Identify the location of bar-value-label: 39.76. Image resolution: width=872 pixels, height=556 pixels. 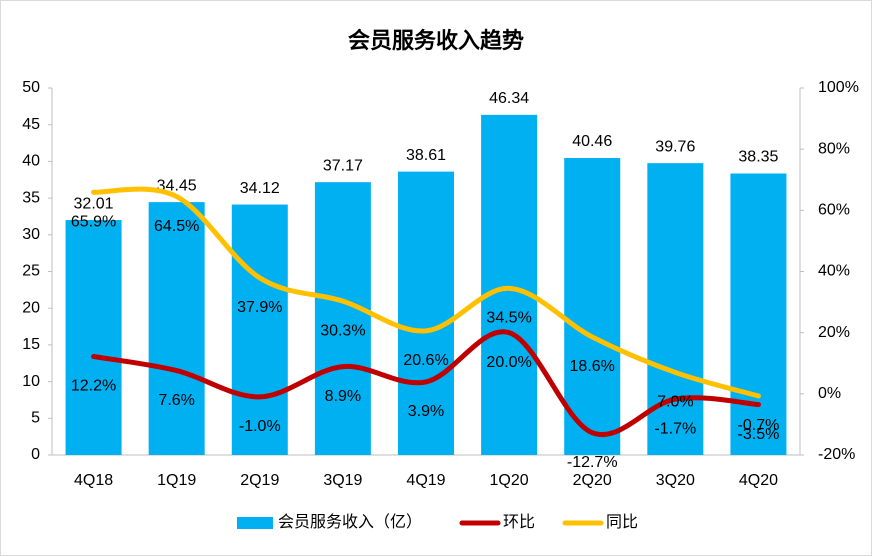
(675, 146).